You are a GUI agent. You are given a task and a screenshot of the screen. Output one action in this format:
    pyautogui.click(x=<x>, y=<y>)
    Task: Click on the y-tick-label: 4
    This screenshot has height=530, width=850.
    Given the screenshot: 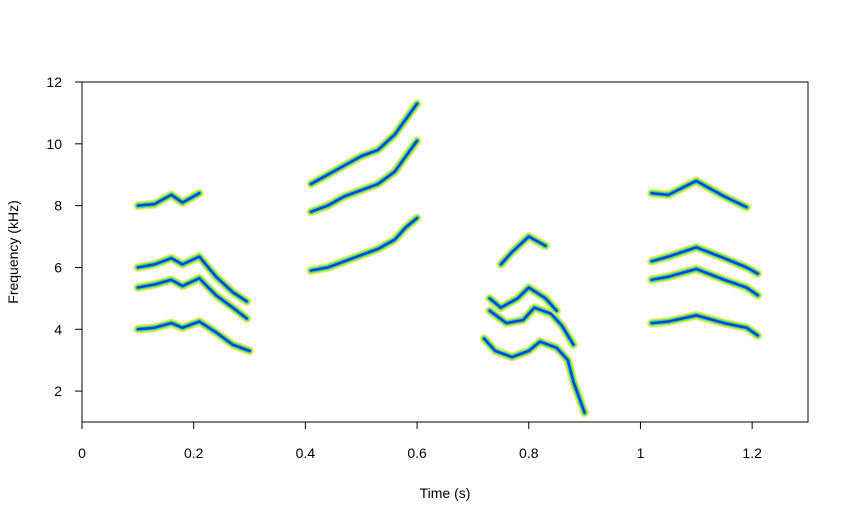 What is the action you would take?
    pyautogui.click(x=58, y=329)
    